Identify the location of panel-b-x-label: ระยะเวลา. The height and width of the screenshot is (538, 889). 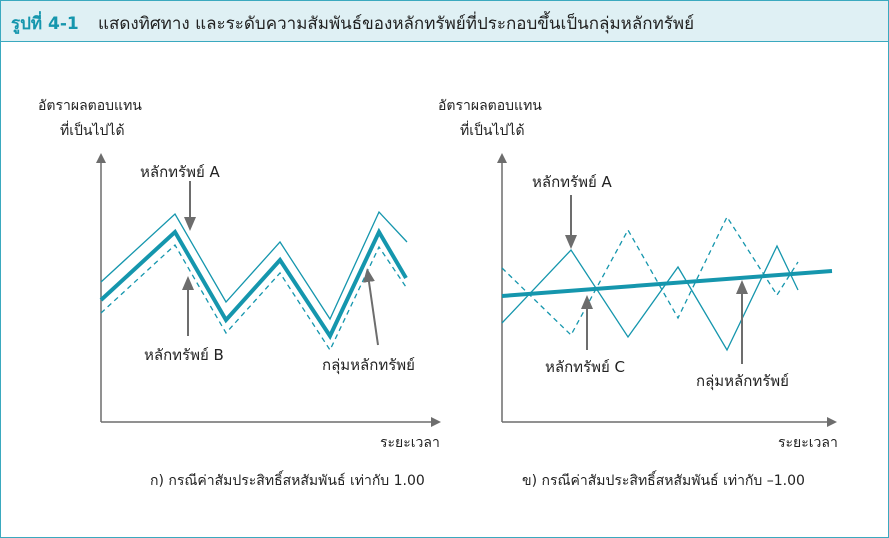
(808, 443).